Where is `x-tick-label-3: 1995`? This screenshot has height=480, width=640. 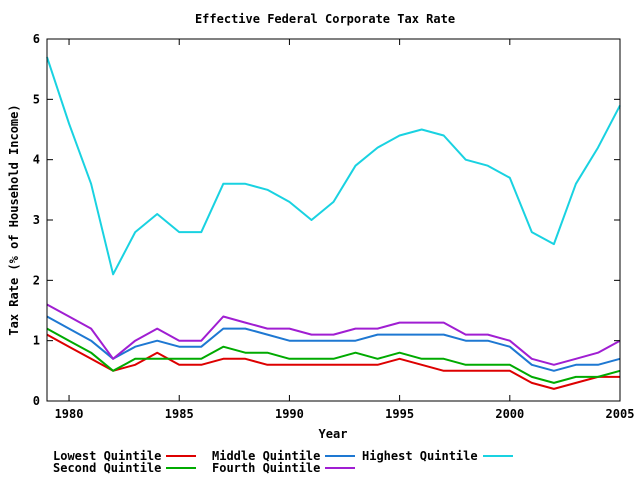 x-tick-label-3: 1995 is located at coordinates (399, 414).